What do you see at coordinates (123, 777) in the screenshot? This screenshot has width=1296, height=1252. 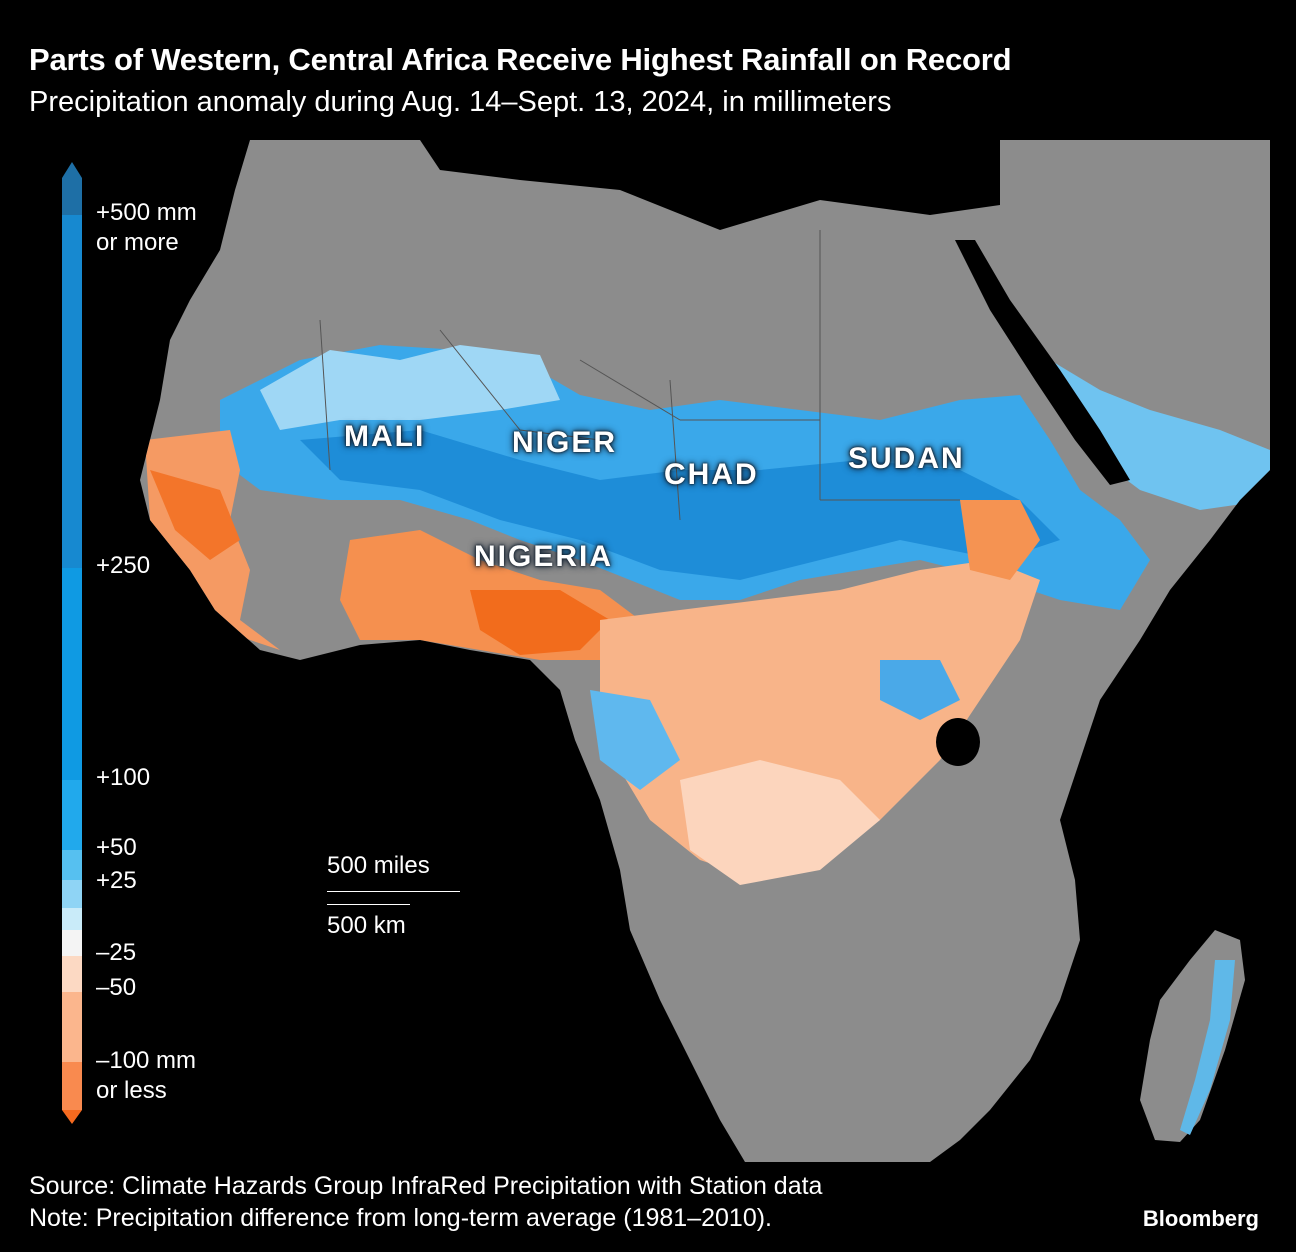 I see `legend-label-100: +100` at bounding box center [123, 777].